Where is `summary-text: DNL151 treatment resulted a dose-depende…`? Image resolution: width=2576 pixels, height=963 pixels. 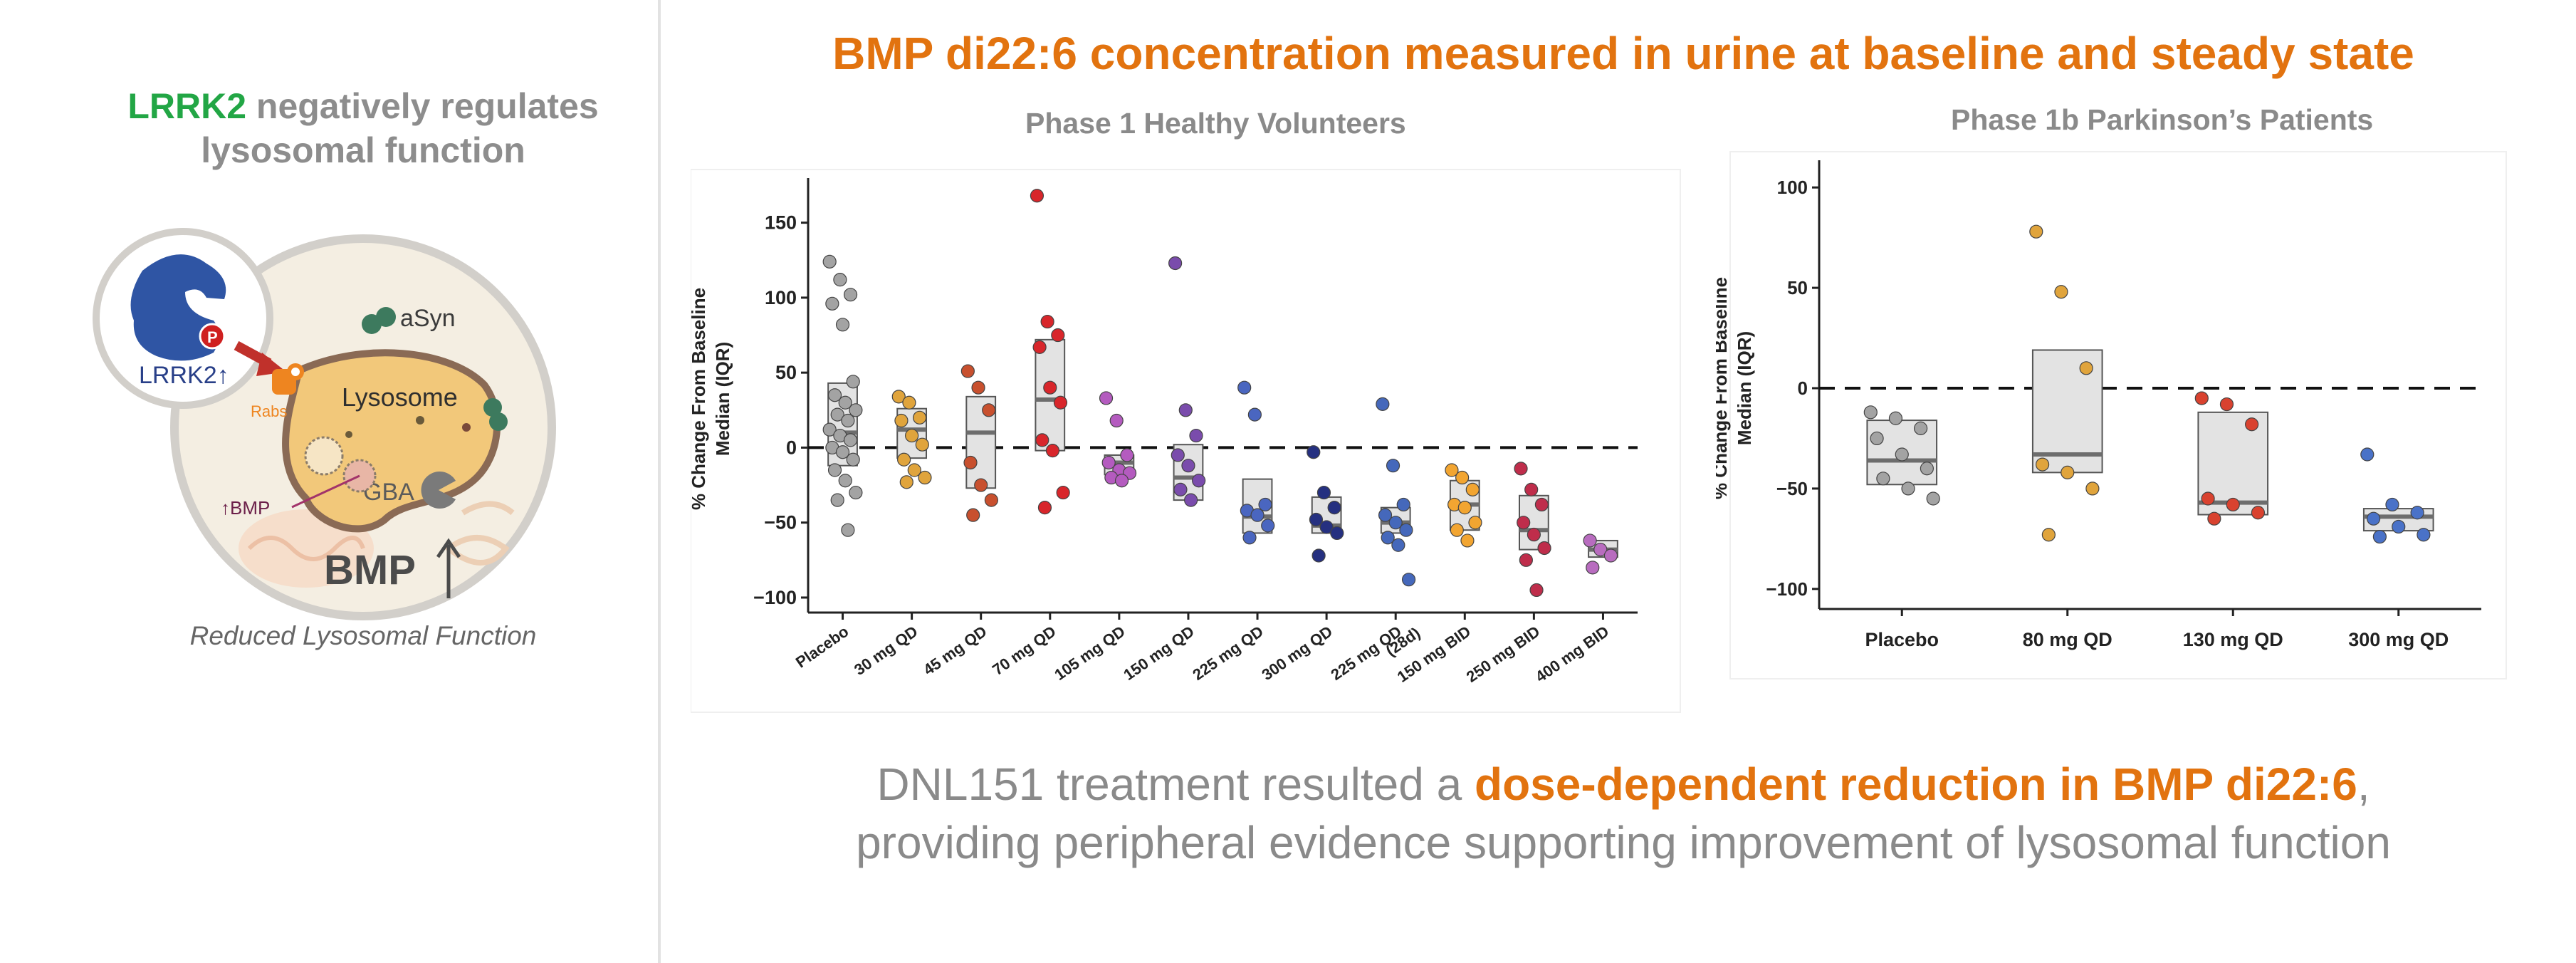 summary-text: DNL151 treatment resulted a dose-depende… is located at coordinates (1622, 813).